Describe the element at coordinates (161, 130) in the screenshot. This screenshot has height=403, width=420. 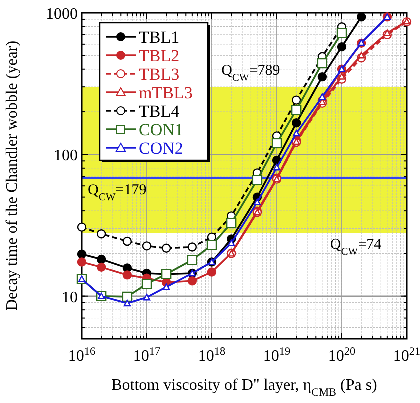
I see `legend-label: CON1` at that location.